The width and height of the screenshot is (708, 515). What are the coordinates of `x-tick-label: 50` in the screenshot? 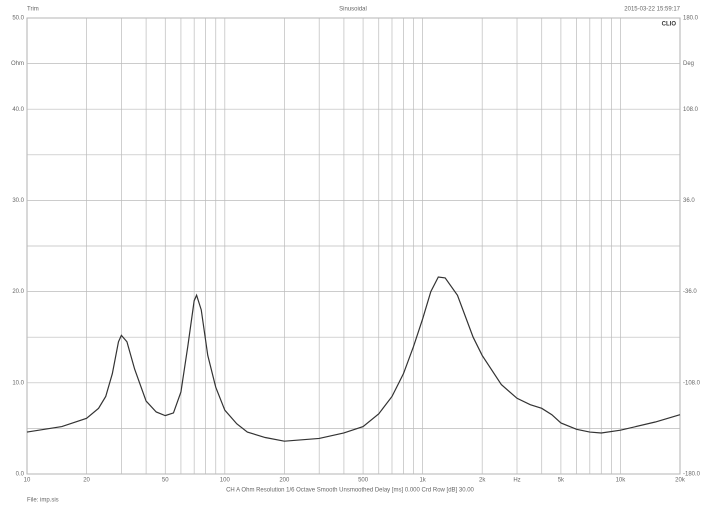 It's located at (165, 481).